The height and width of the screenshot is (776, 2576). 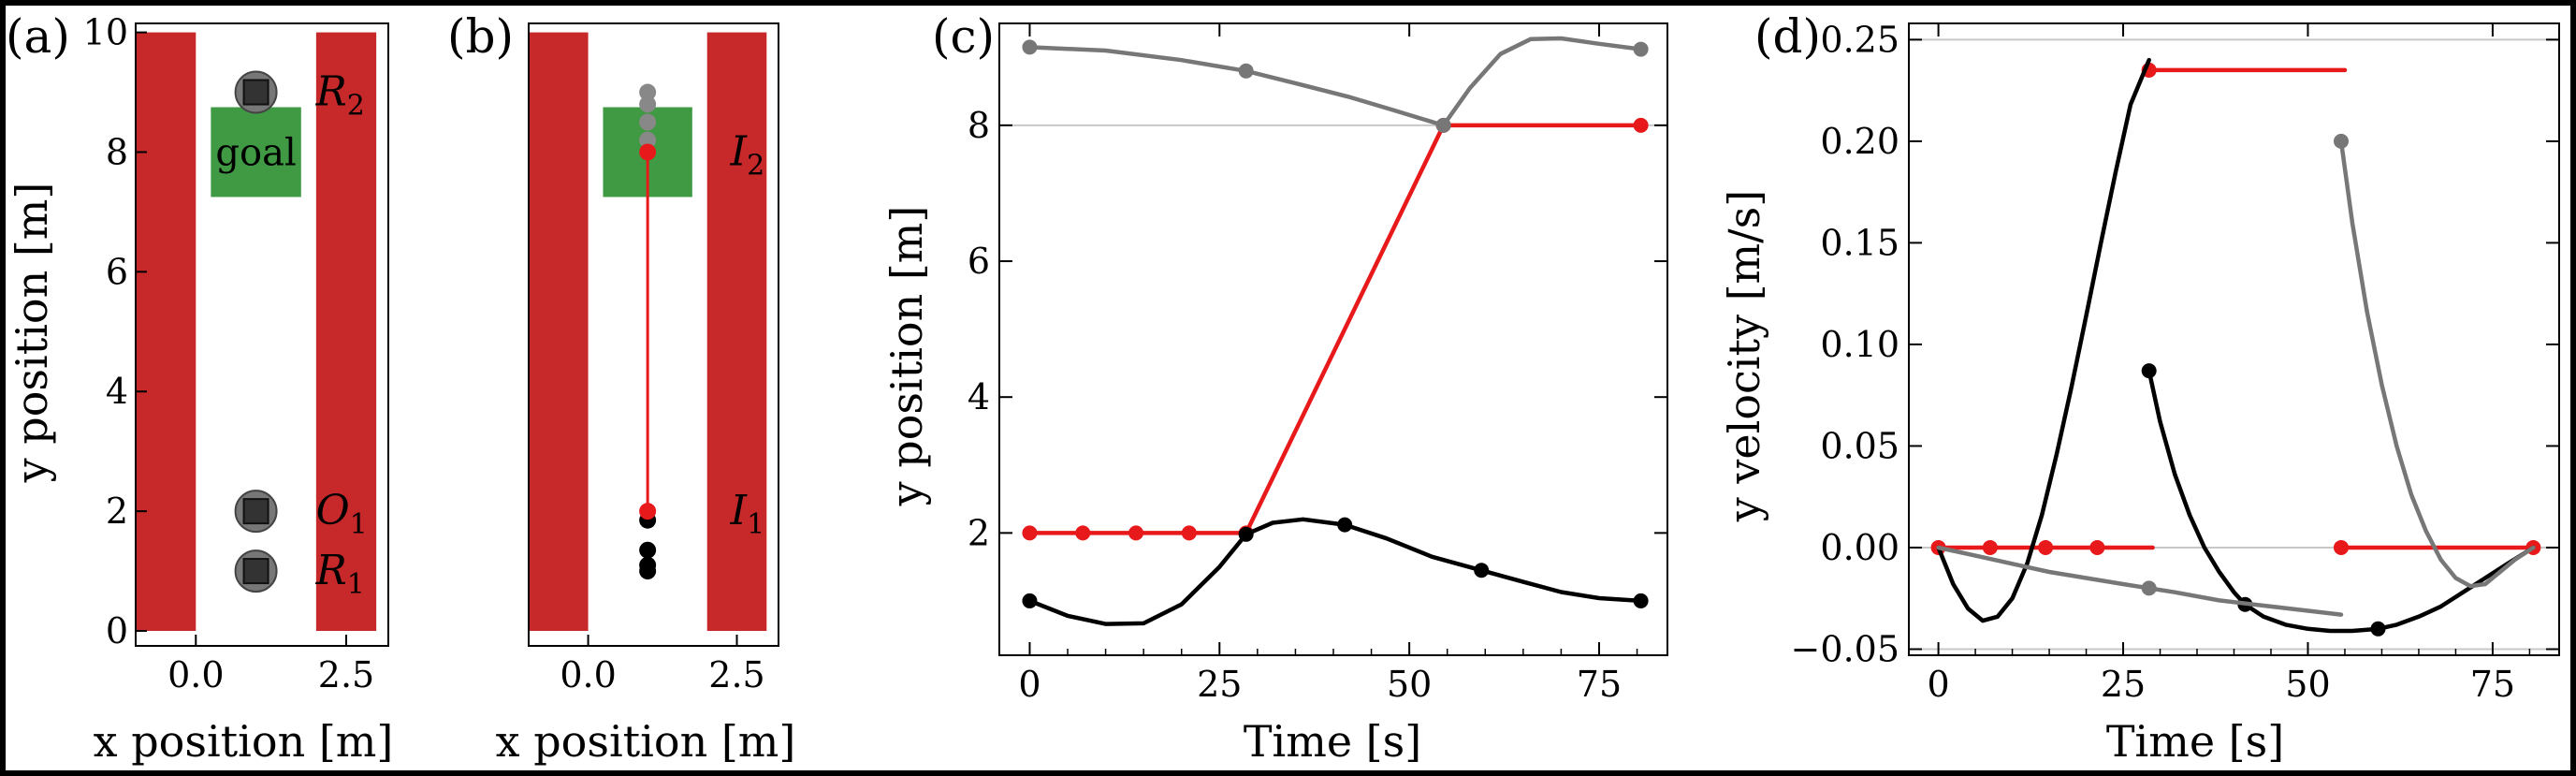 I want to click on panel-b-xlabel: x position [m], so click(x=646, y=741).